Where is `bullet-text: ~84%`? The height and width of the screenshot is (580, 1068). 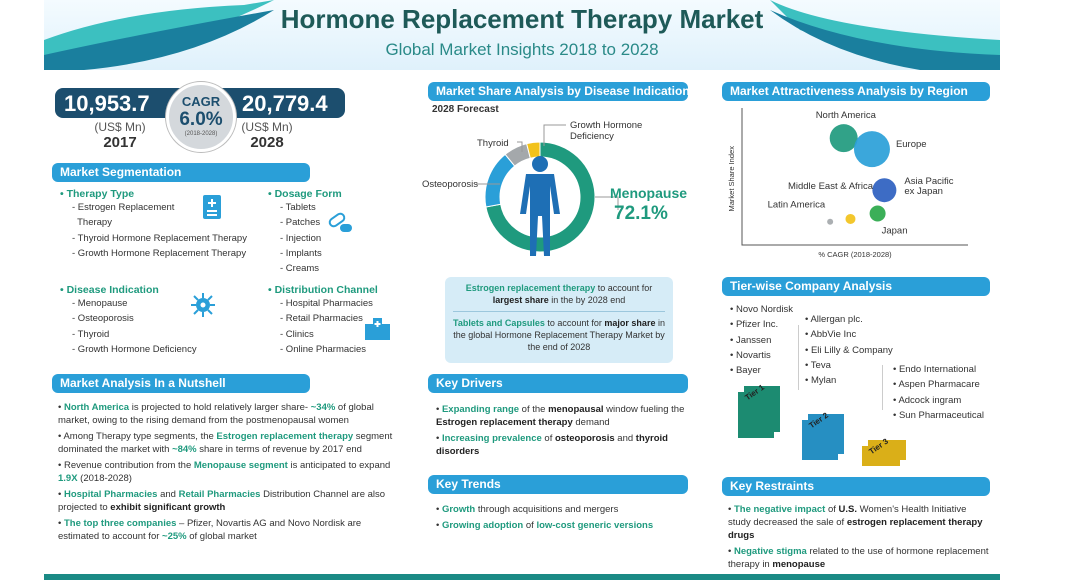 bullet-text: ~84% is located at coordinates (184, 449).